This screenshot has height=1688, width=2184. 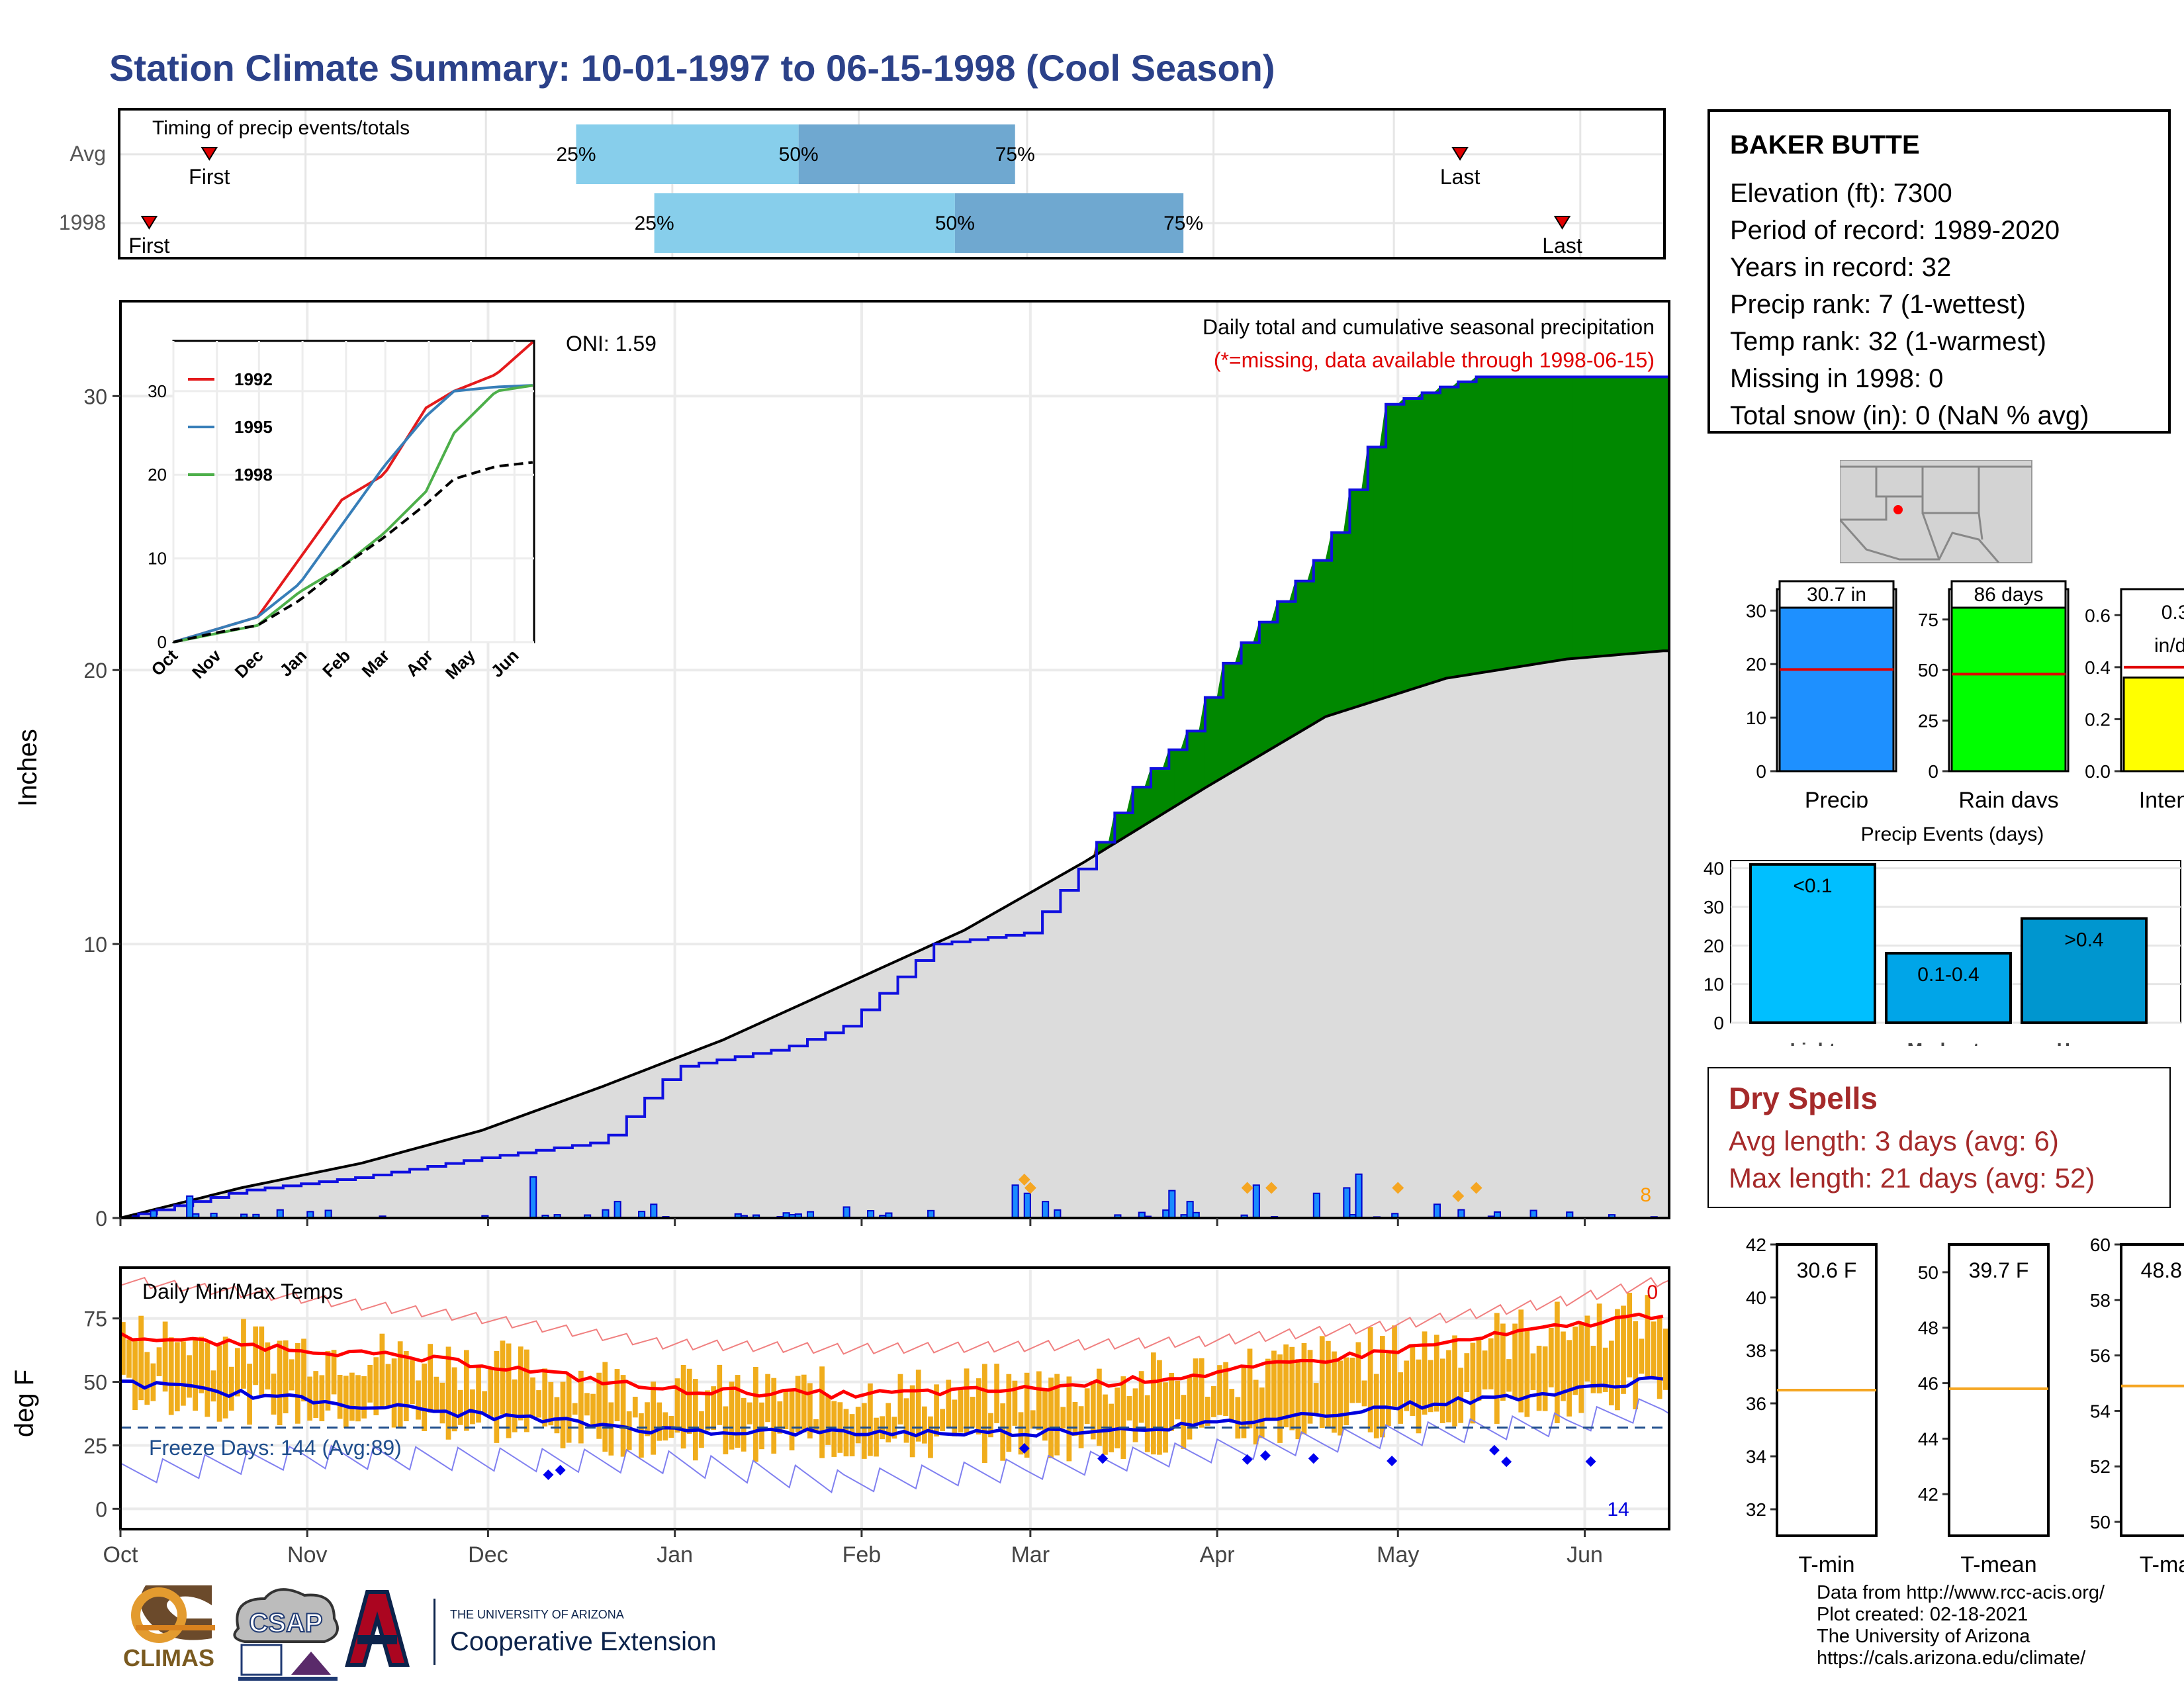 What do you see at coordinates (1030, 1555) in the screenshot?
I see `month-label-Mar: Mar` at bounding box center [1030, 1555].